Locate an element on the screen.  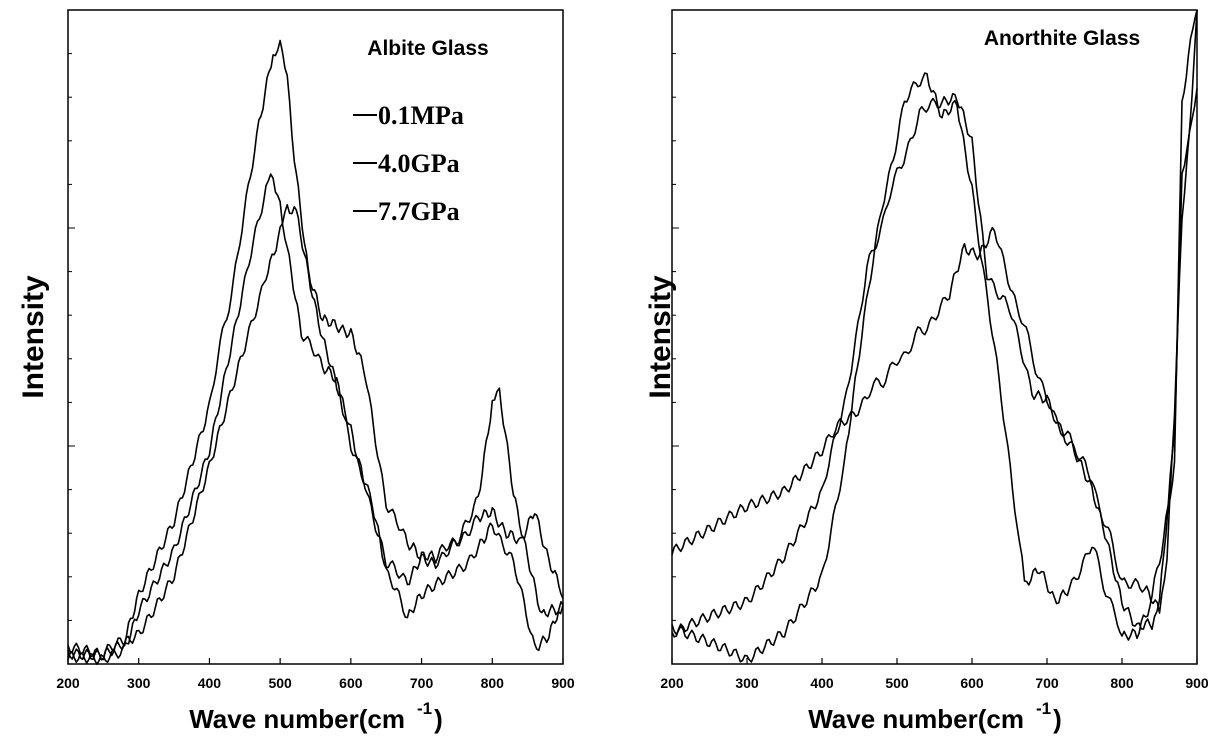
legend-label-0: 0.1MPa is located at coordinates (421, 115).